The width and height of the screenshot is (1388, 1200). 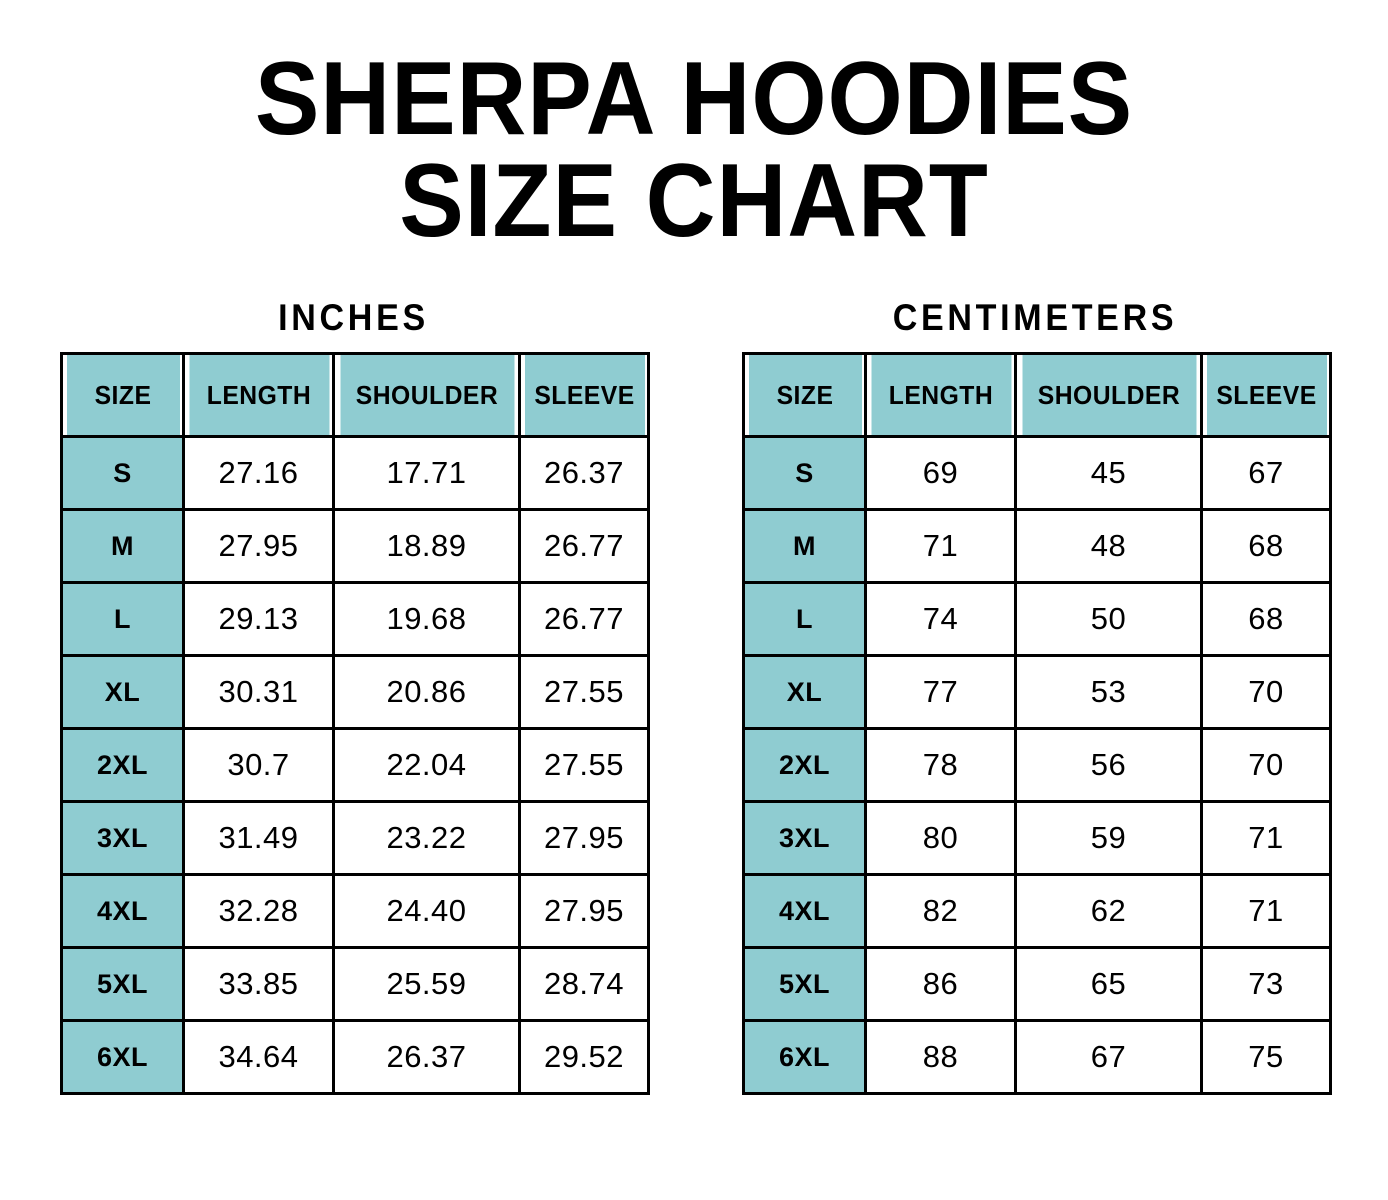 I want to click on cell-sleeve: 28.74, so click(x=584, y=984).